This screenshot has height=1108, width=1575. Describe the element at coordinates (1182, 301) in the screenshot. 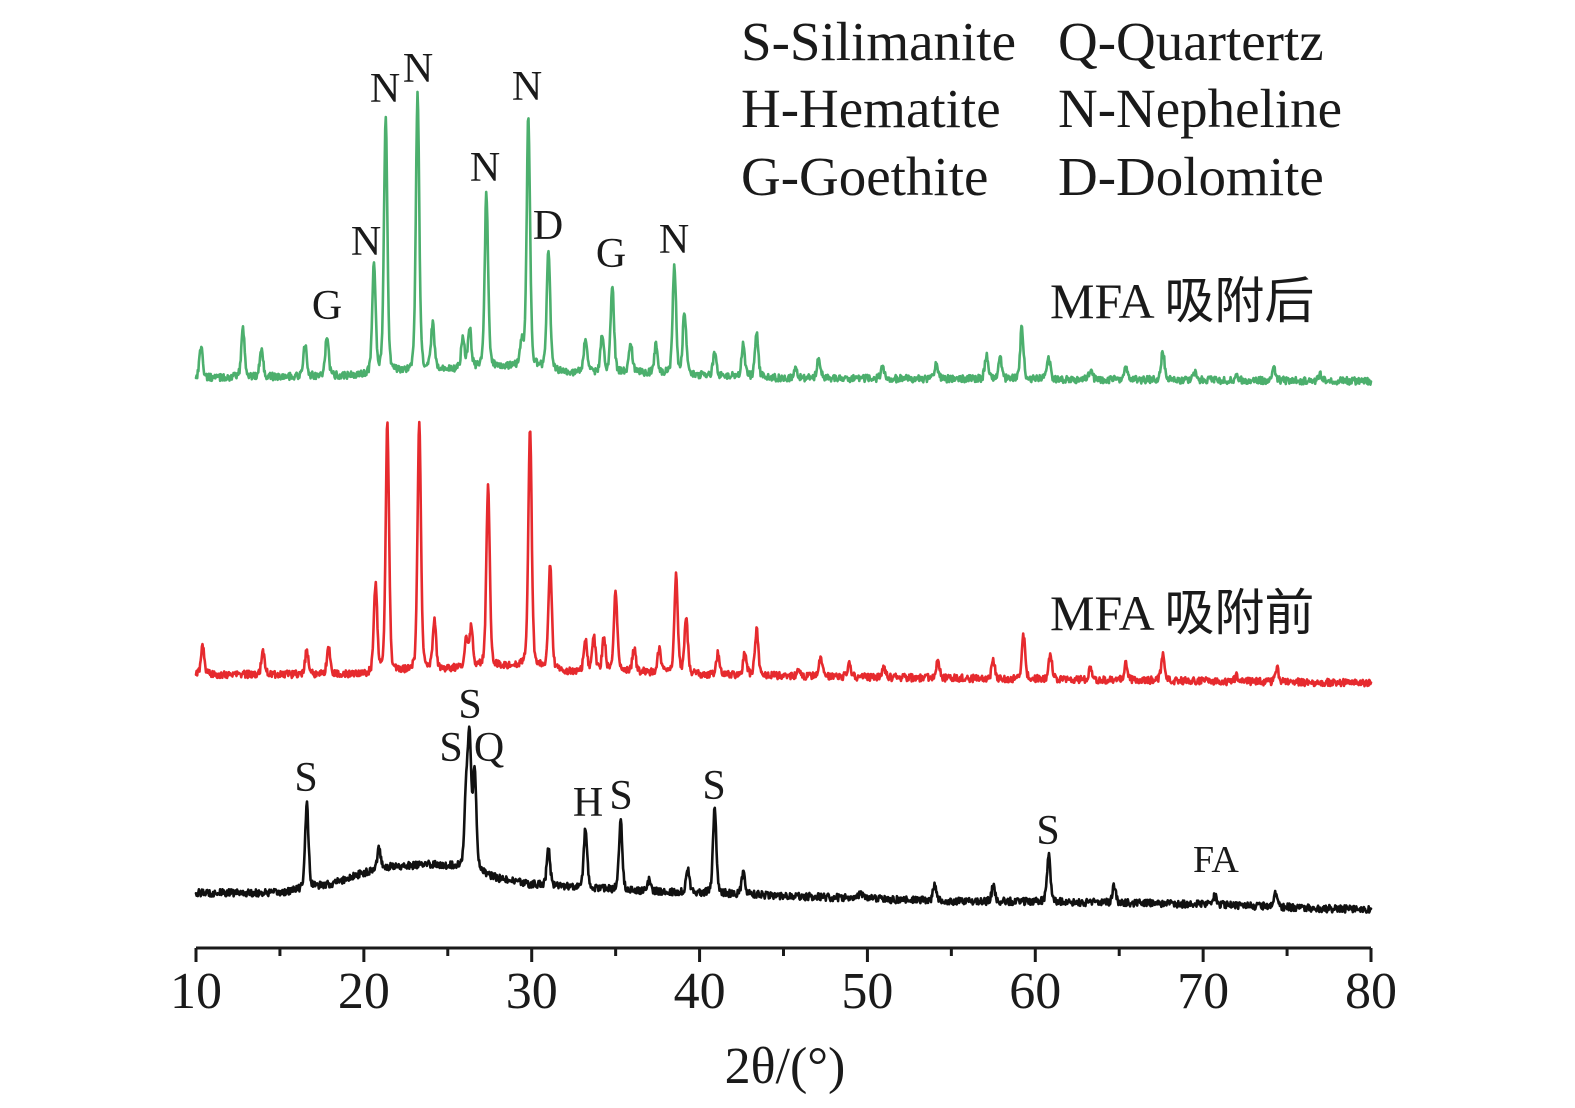

I see `series-label-mfa-after-adsorption: MFA 吸附后` at that location.